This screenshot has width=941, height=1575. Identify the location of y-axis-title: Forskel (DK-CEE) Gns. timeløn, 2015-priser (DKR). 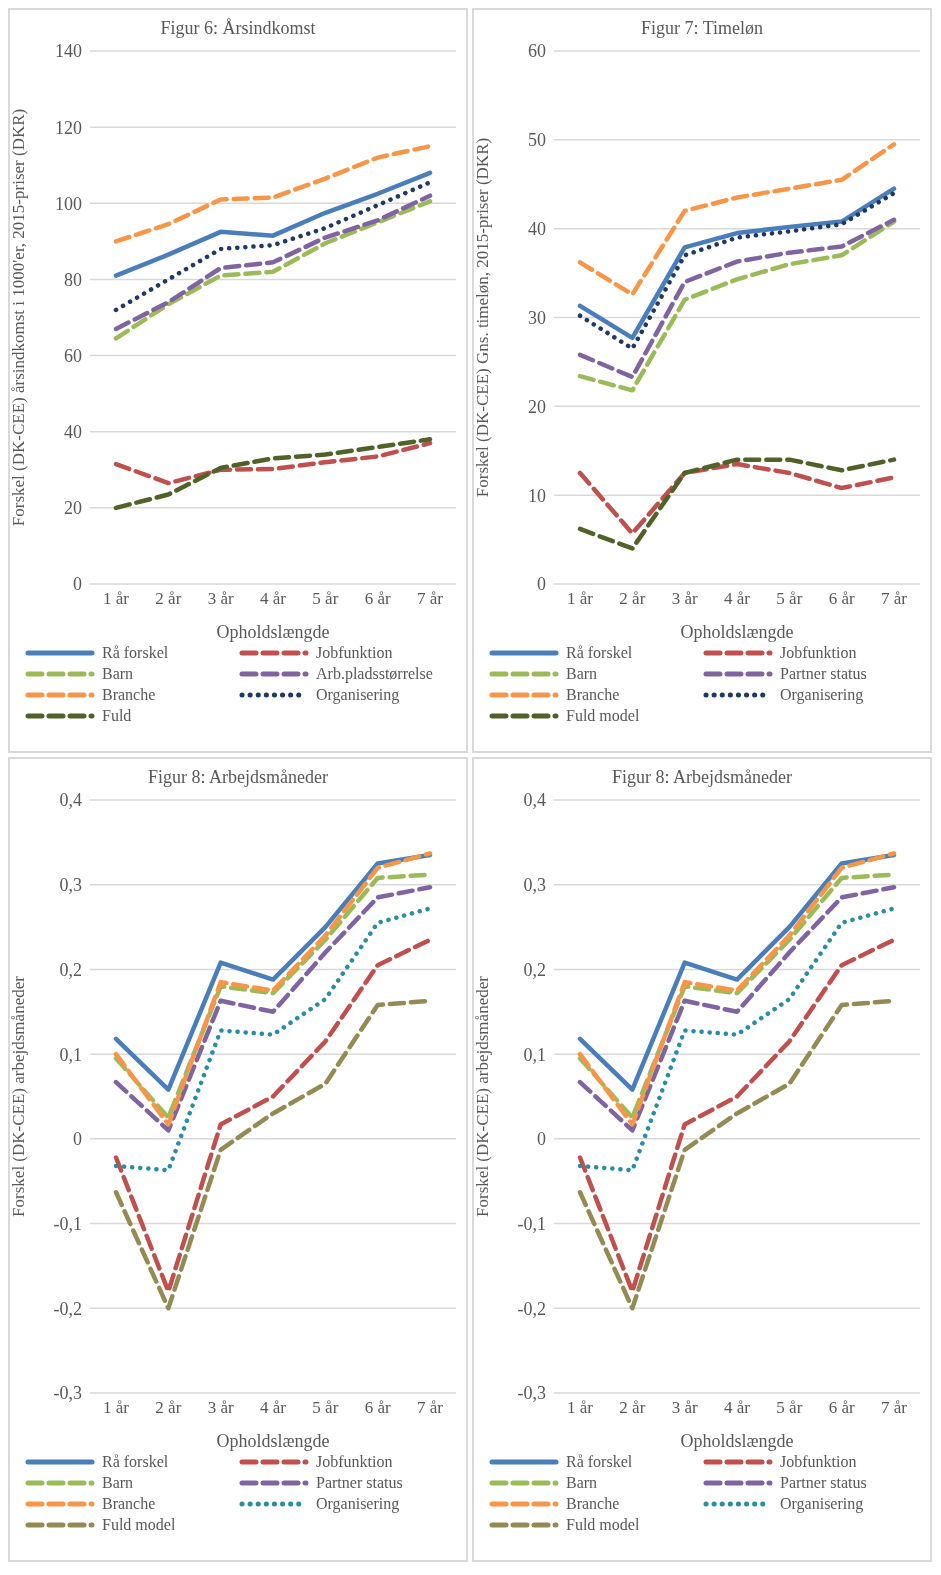
(483, 317).